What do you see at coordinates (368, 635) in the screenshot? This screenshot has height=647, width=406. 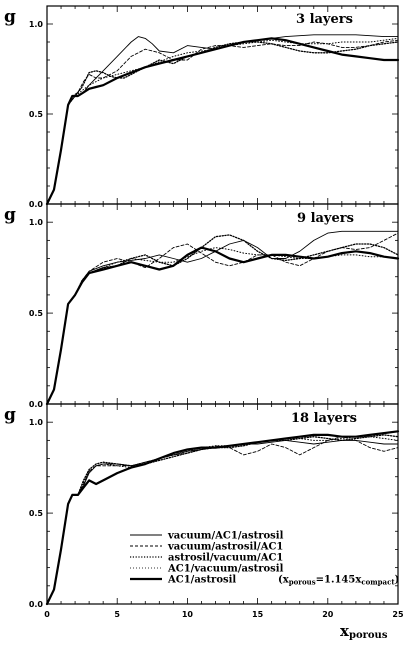 I see `x-axis-label-sub: porous` at bounding box center [368, 635].